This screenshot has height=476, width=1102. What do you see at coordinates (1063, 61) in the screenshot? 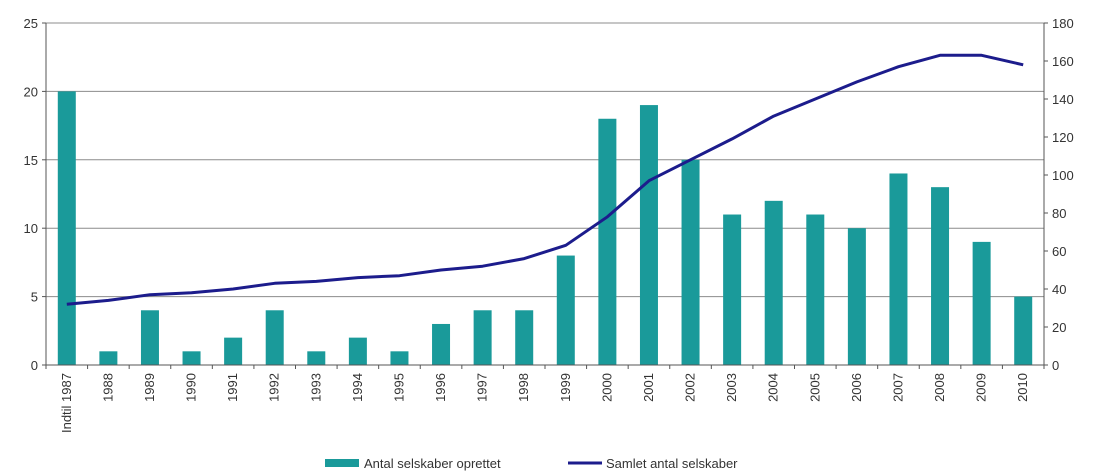
I see `right-tick-label: 160` at bounding box center [1063, 61].